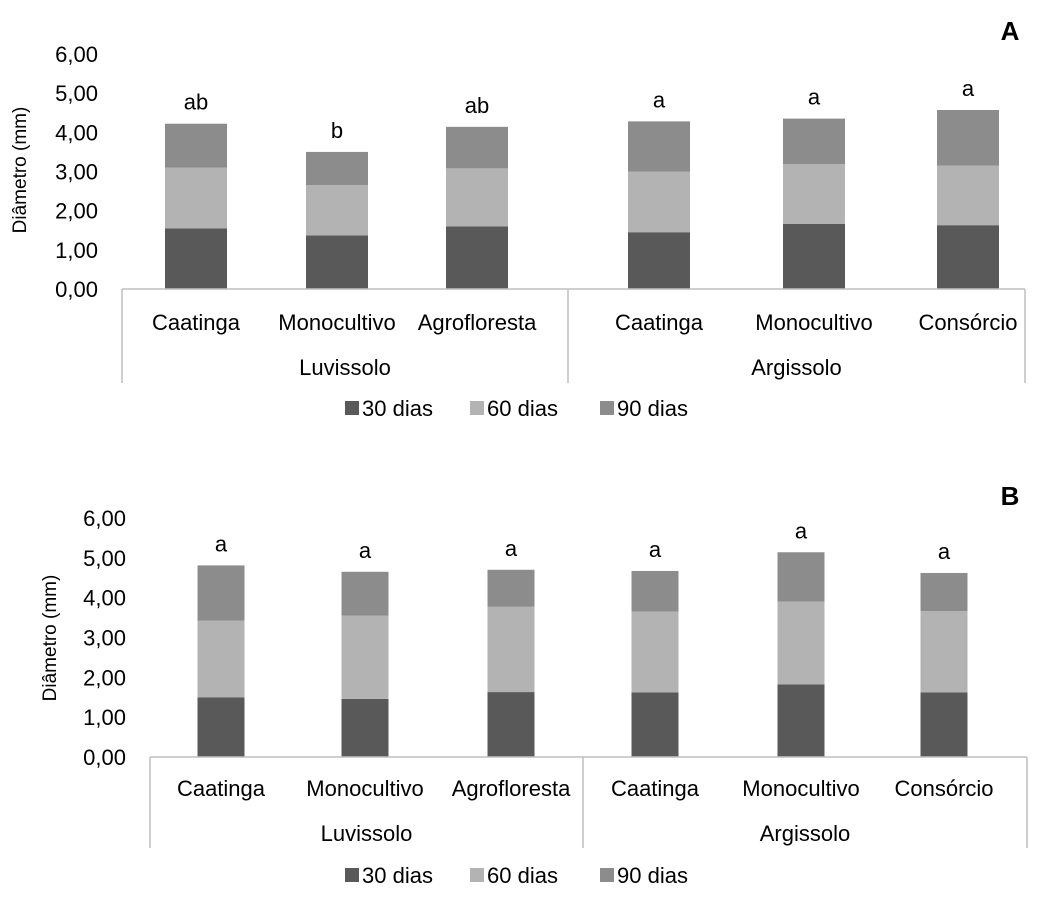 This screenshot has width=1040, height=898. Describe the element at coordinates (477, 322) in the screenshot. I see `panel-a-category-label: Agrofloresta` at that location.